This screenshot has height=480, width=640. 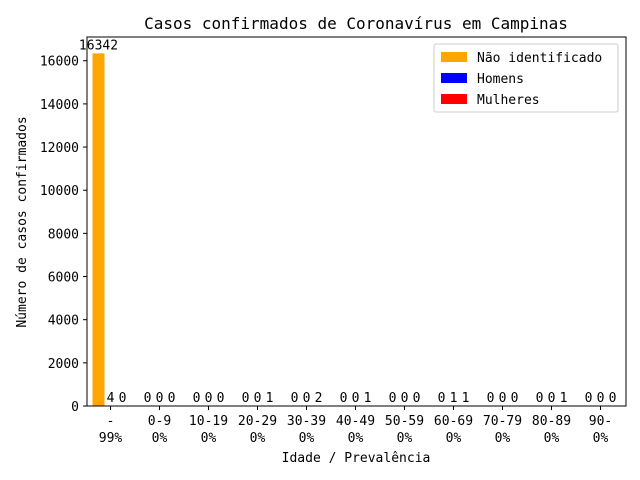 I want to click on x-tick-label: -, so click(x=111, y=421).